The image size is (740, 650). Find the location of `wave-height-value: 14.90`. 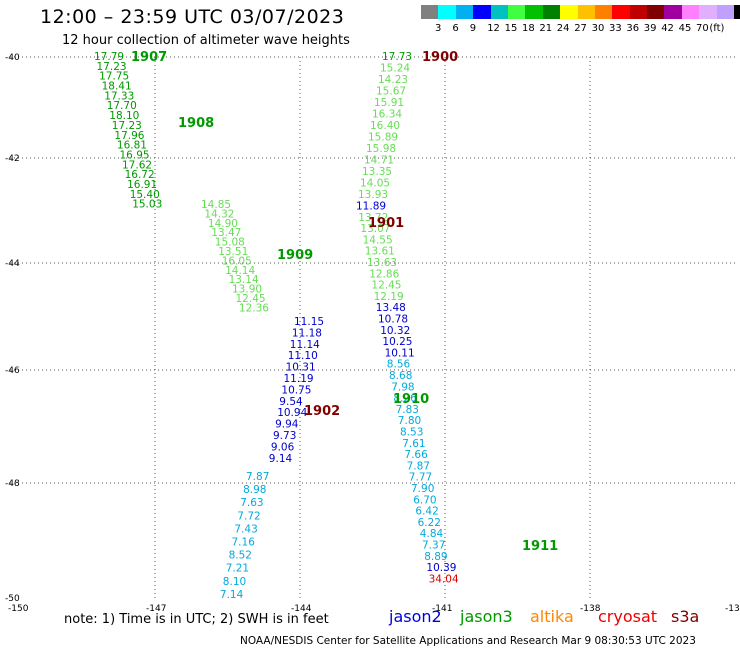

wave-height-value: 14.90 is located at coordinates (223, 224).